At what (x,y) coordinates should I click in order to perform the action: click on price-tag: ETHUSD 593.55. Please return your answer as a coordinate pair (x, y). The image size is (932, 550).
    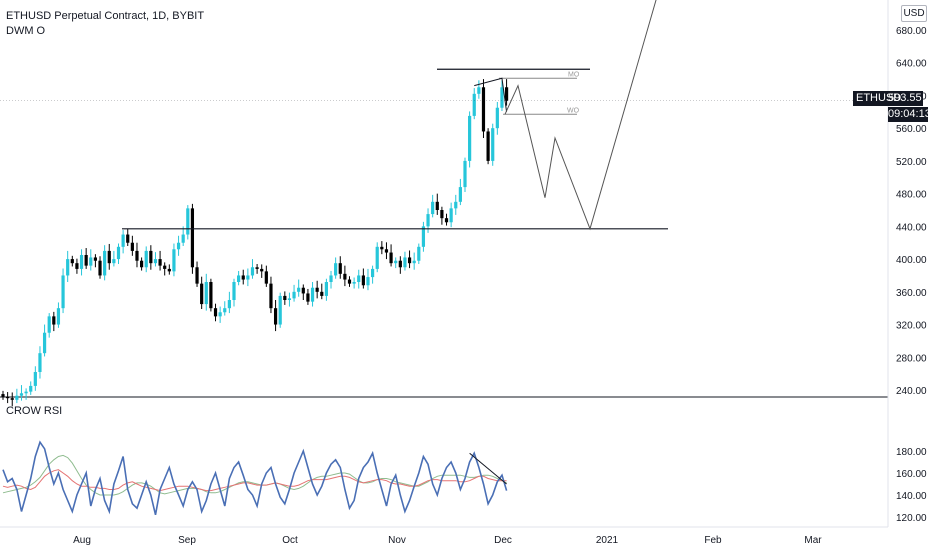
    Looking at the image, I should click on (888, 98).